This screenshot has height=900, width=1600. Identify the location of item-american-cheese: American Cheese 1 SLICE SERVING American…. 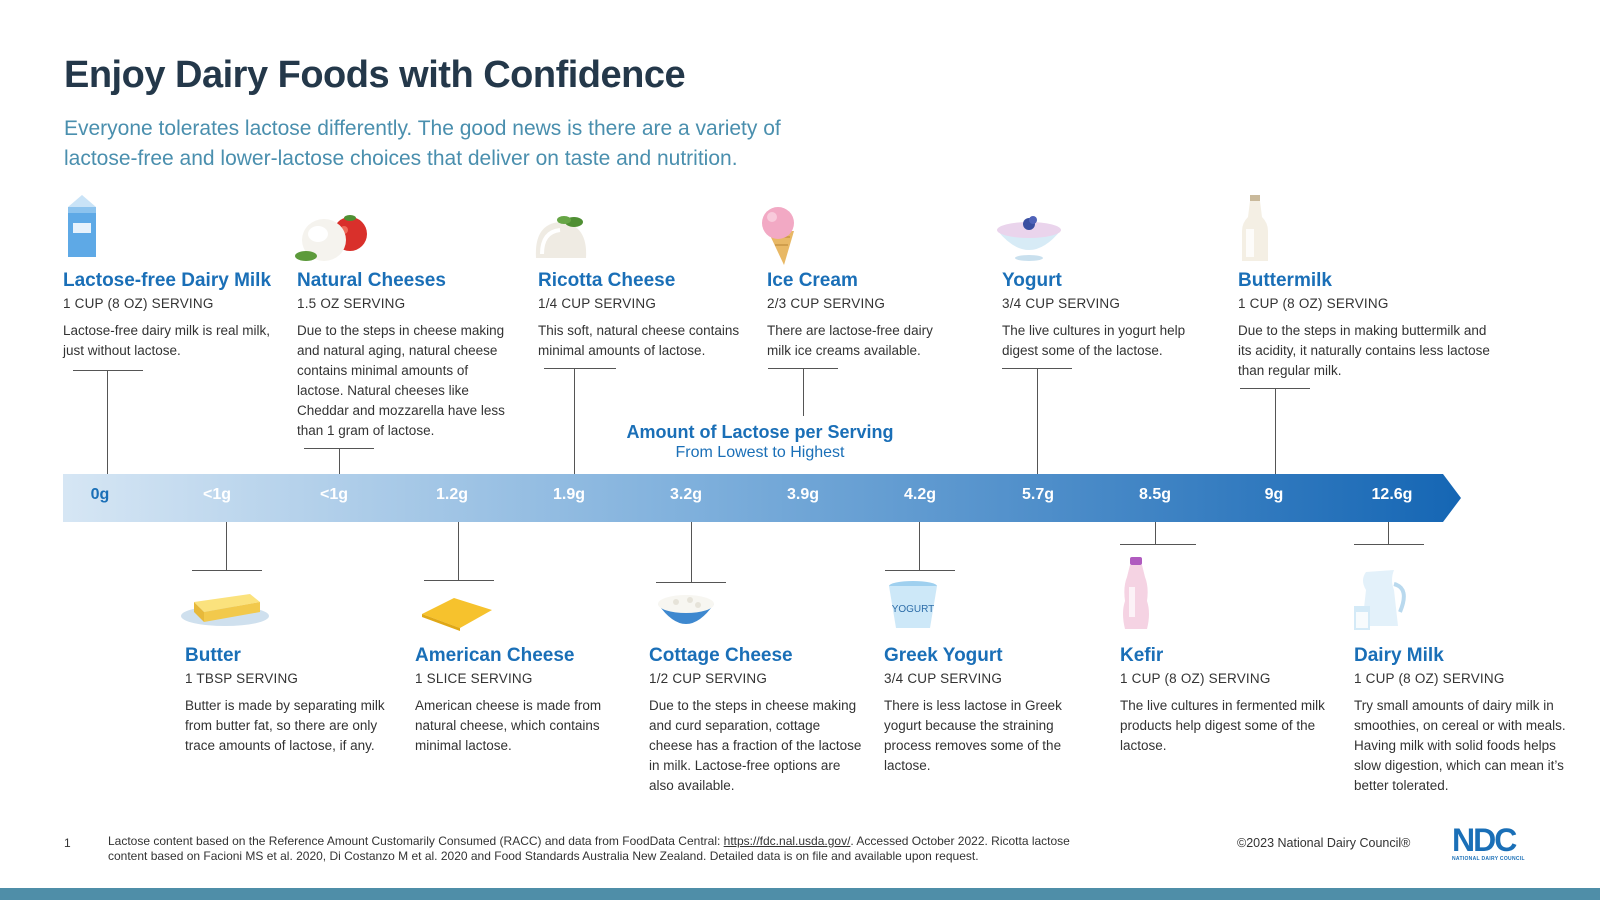
(517, 700).